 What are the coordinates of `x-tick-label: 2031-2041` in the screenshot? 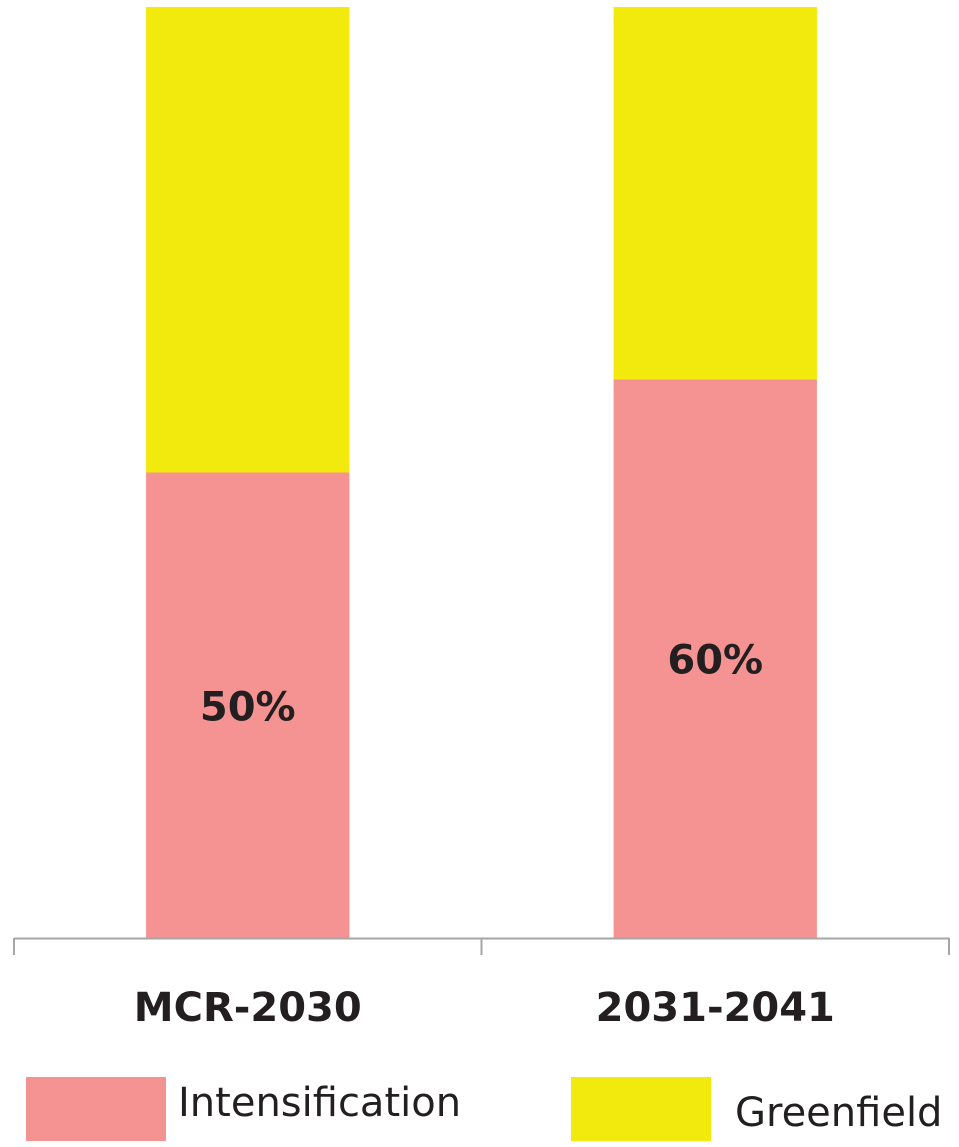 It's located at (715, 1008).